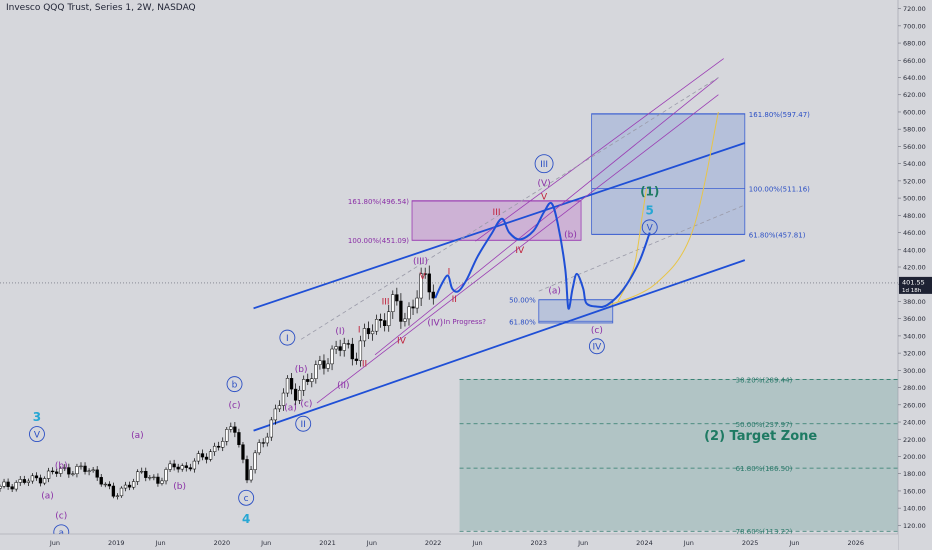 The height and width of the screenshot is (550, 932). I want to click on price-axis-background, so click(915, 275).